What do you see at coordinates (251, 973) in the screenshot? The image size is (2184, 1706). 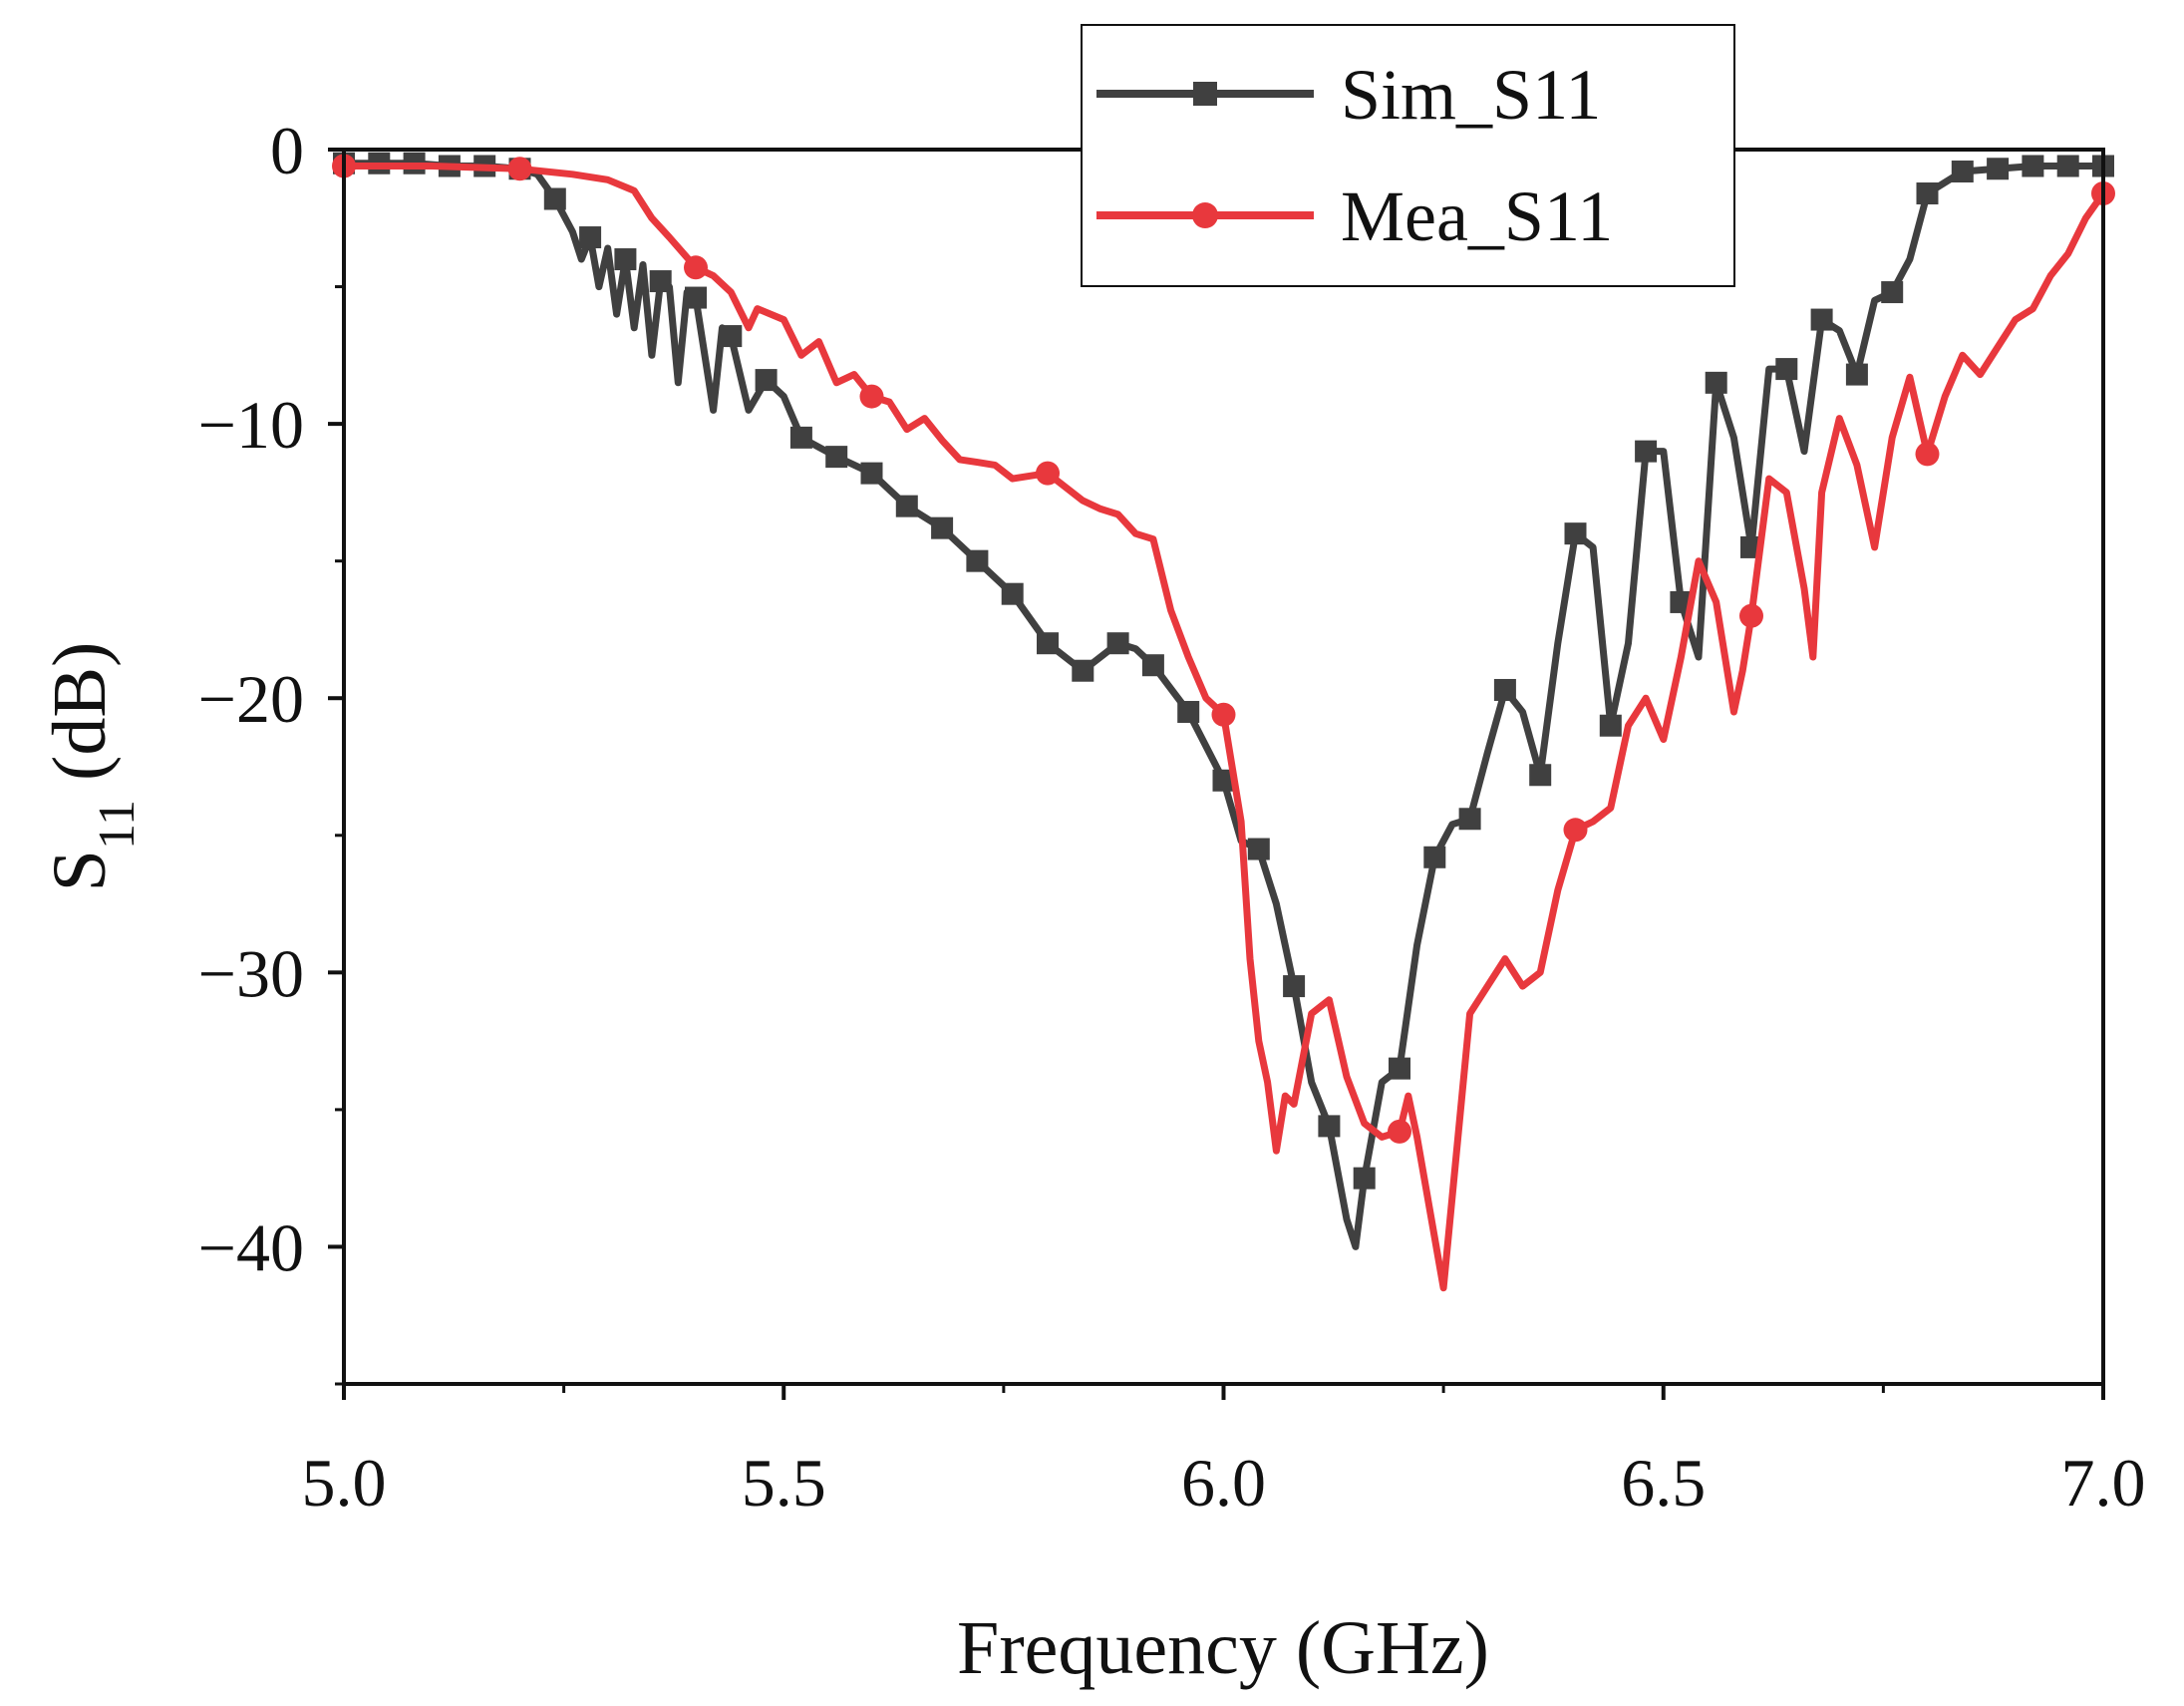 I see `y-tick-label: −30` at bounding box center [251, 973].